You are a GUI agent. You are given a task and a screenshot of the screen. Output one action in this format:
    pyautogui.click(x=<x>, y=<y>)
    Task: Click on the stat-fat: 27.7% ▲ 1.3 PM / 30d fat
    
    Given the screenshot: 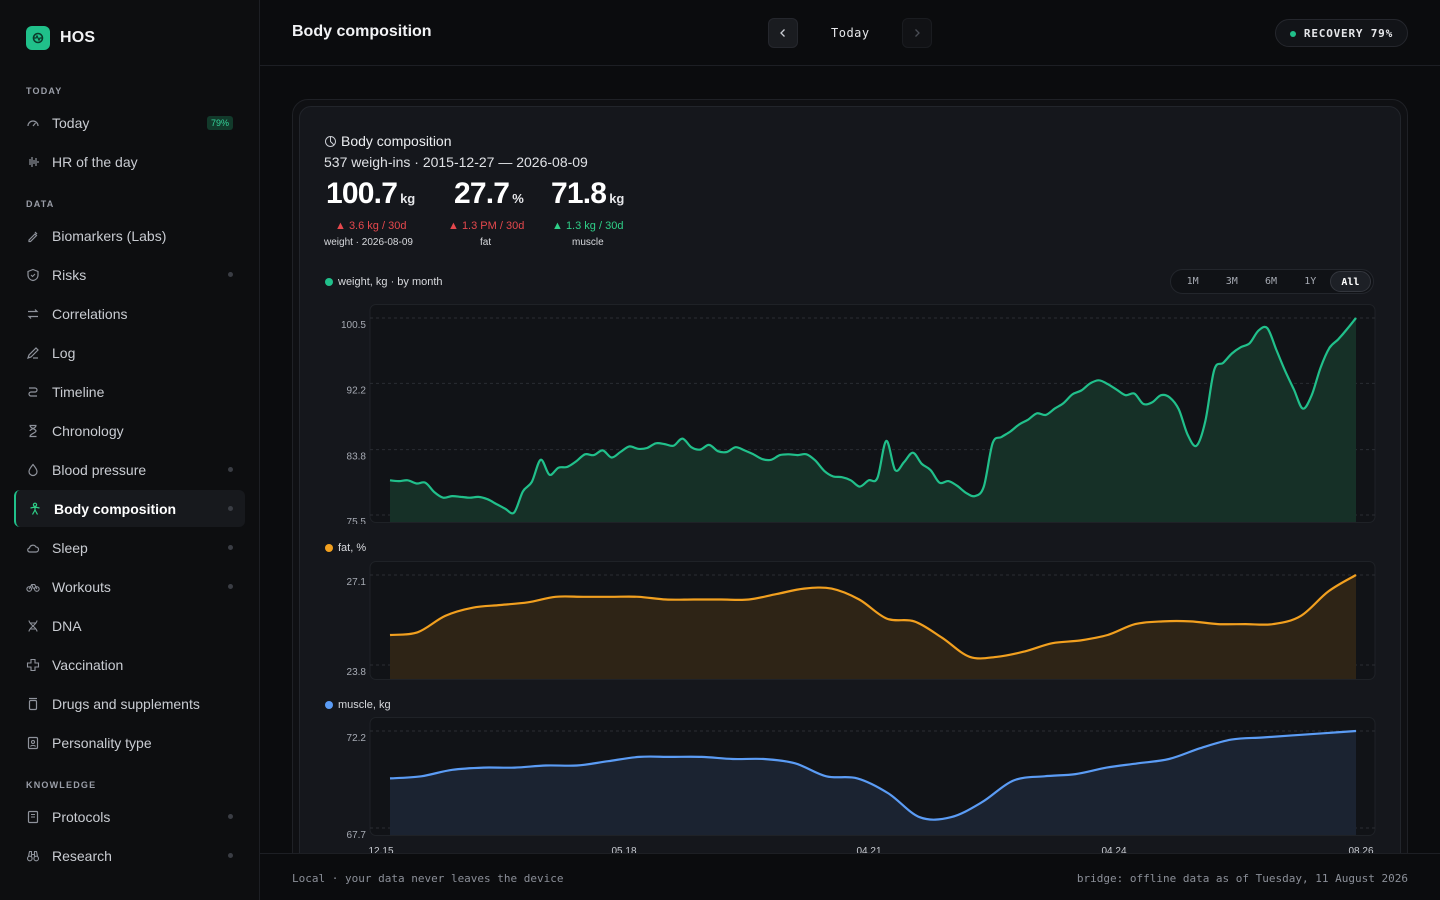 What is the action you would take?
    pyautogui.click(x=486, y=212)
    